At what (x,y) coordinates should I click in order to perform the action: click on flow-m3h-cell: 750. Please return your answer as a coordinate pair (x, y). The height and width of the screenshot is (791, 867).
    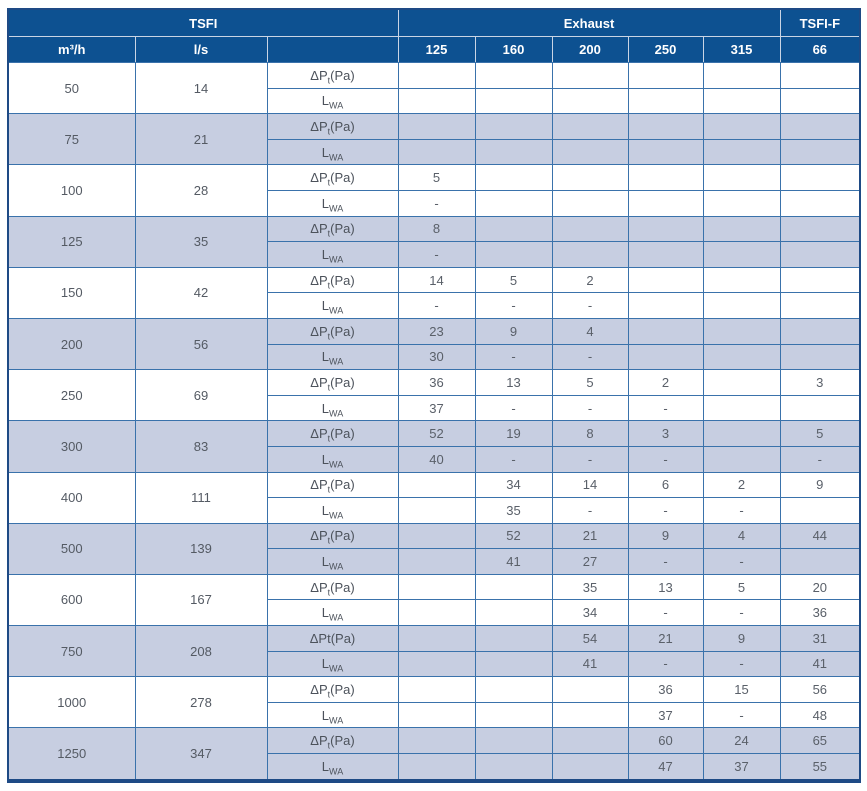
    Looking at the image, I should click on (71, 651).